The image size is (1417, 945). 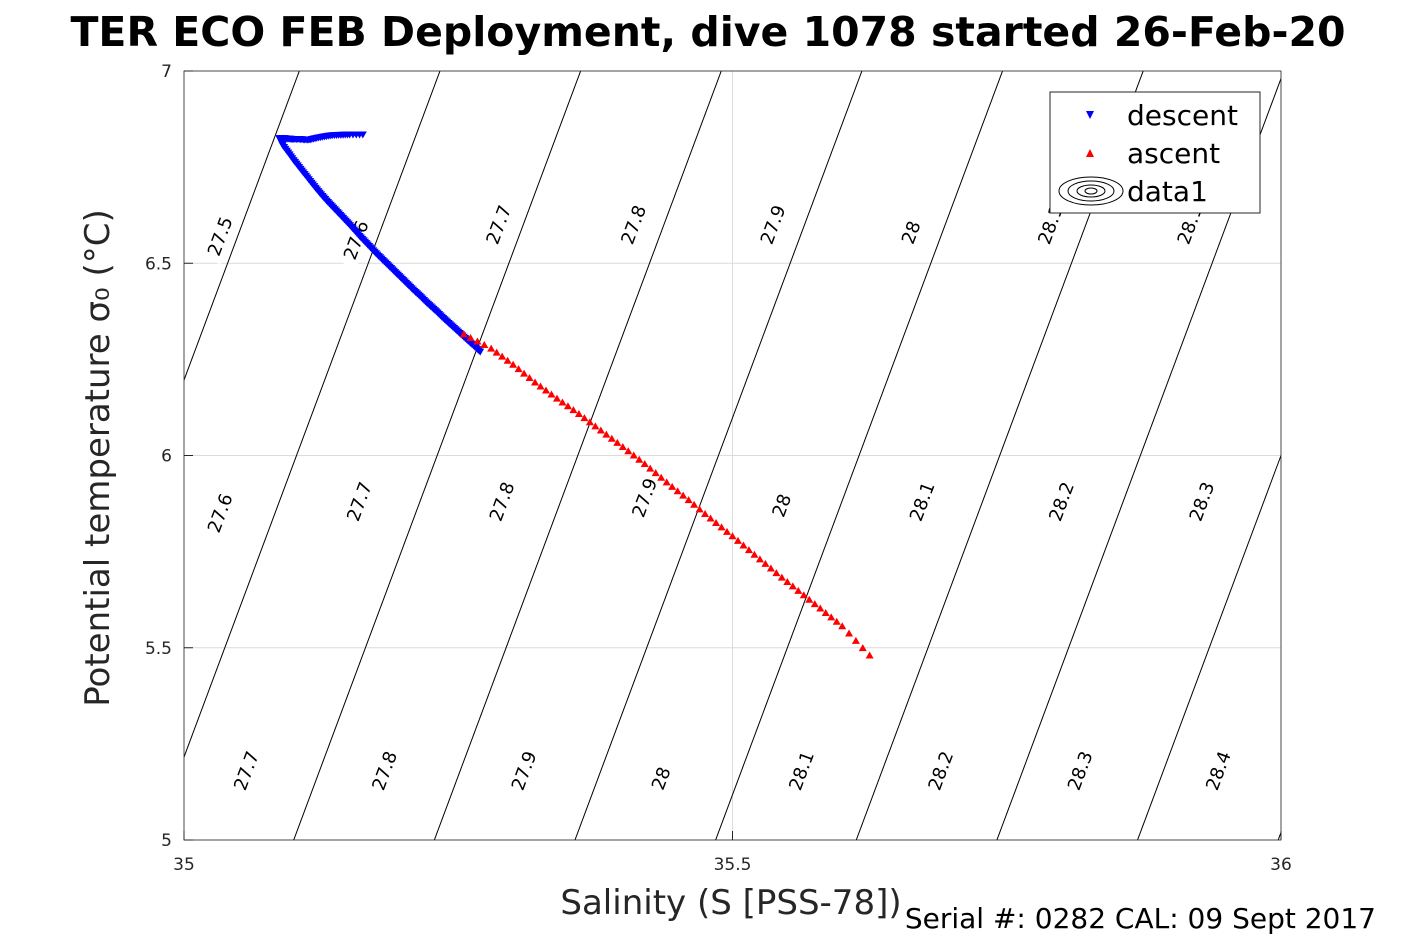 I want to click on legend-descent-label: descent, so click(x=1182, y=115).